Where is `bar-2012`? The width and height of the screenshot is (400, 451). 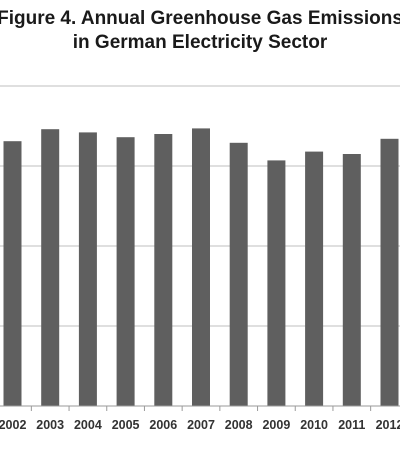
bar-2012 is located at coordinates (389, 272).